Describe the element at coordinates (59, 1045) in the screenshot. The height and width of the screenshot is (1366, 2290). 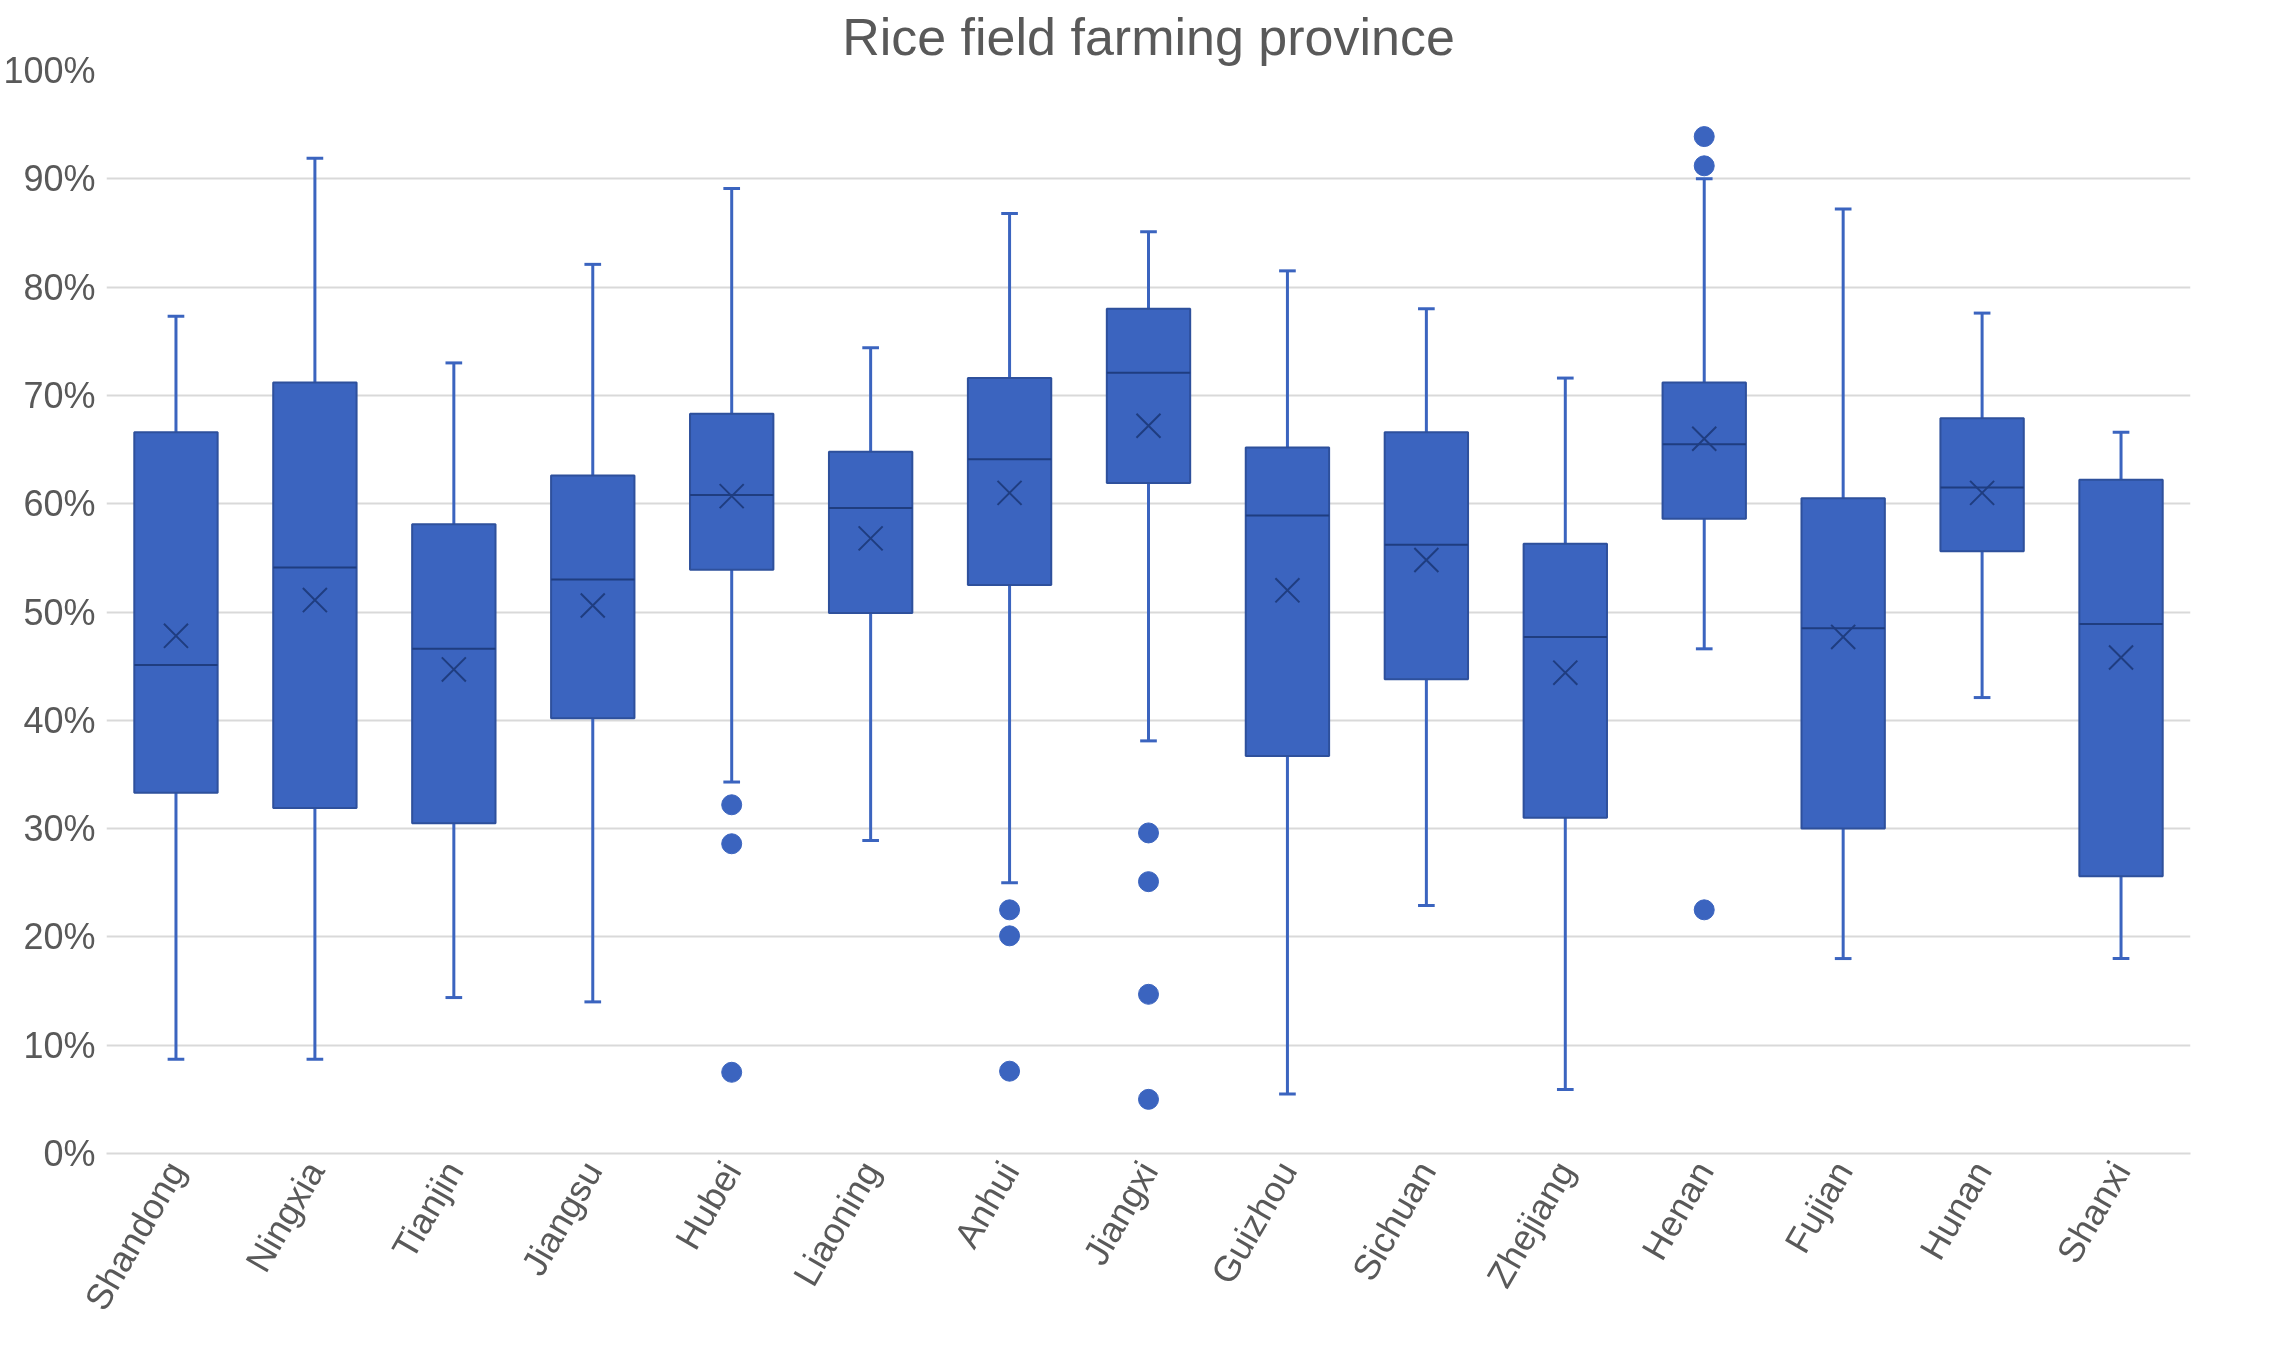
I see `y-tick-label: 10%` at that location.